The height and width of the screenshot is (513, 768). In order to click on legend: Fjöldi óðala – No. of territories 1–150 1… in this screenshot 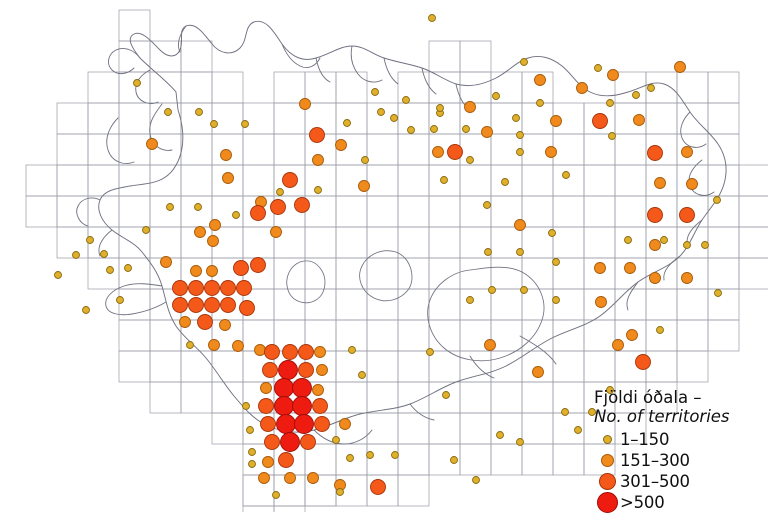, I will do `click(678, 450)`.